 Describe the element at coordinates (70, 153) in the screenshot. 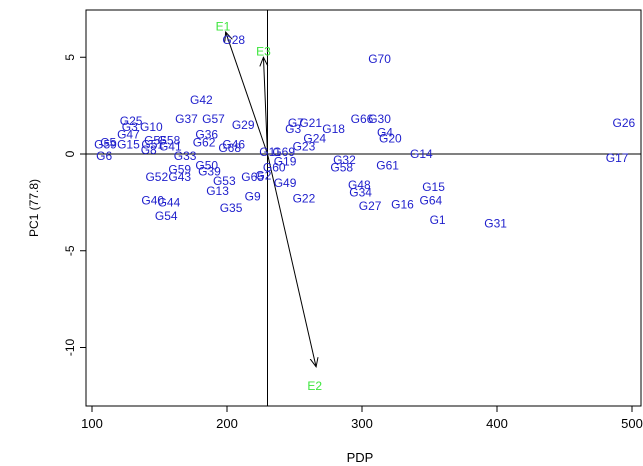

I see `y-tick-label: 0` at that location.